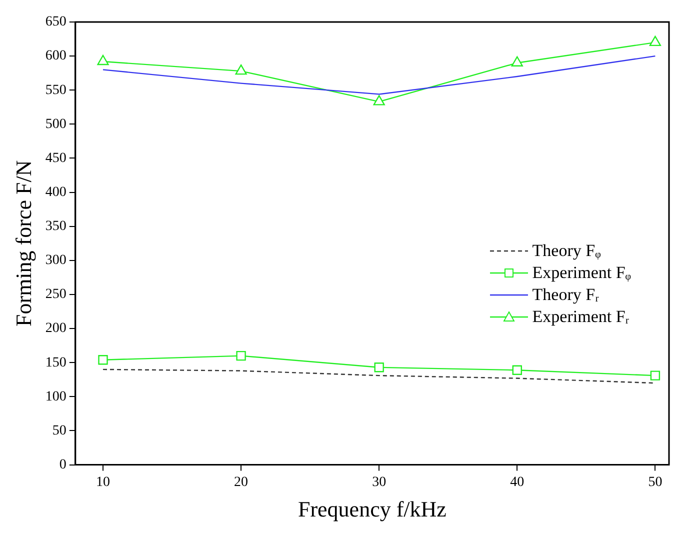 The width and height of the screenshot is (689, 536). I want to click on y-tick-label: 0, so click(62, 464).